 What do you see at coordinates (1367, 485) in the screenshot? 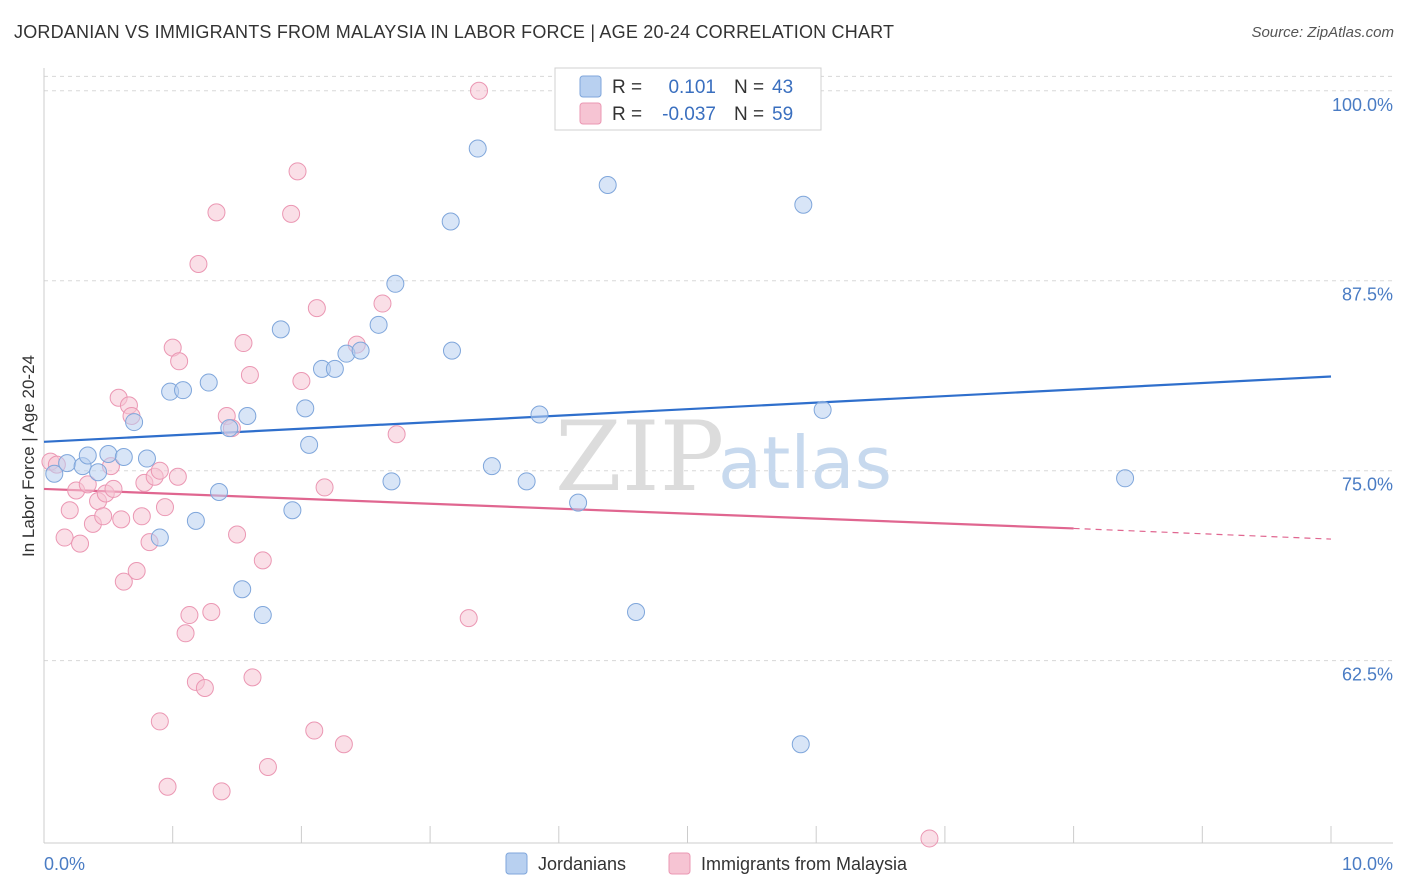
I see `y-tick-label: 75.0%` at bounding box center [1367, 485].